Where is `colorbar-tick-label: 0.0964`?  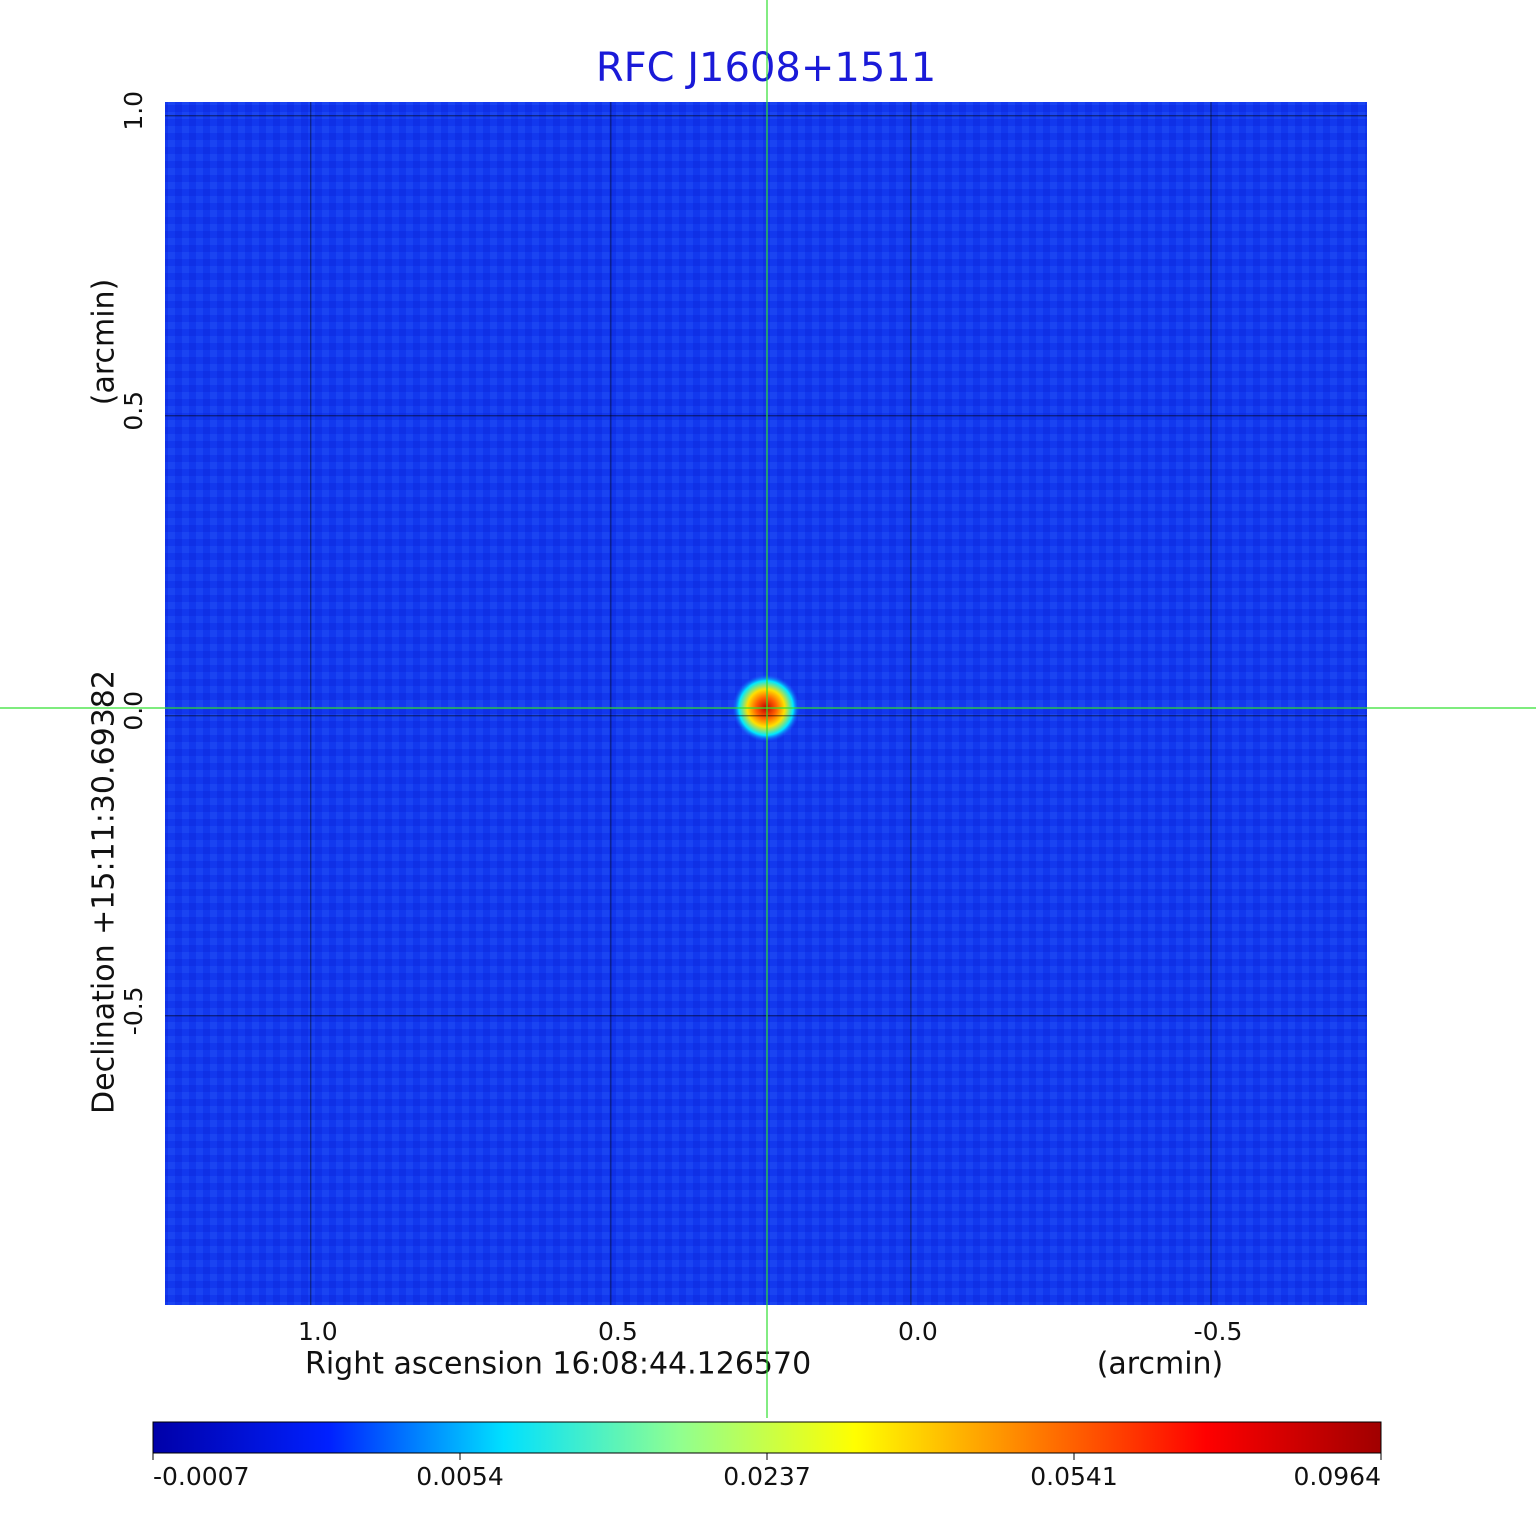
colorbar-tick-label: 0.0964 is located at coordinates (1337, 1476).